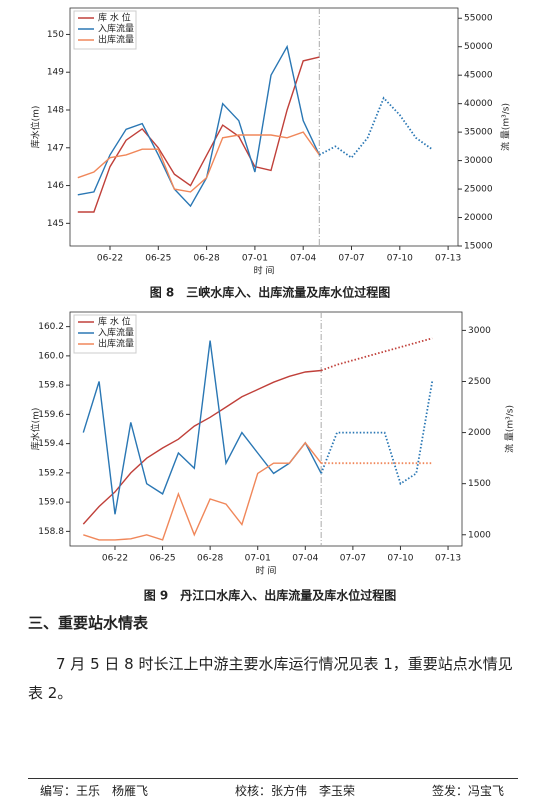 Image resolution: width=546 pixels, height=801 pixels. Describe the element at coordinates (55, 73) in the screenshot. I see `y-tick-label: 149` at that location.